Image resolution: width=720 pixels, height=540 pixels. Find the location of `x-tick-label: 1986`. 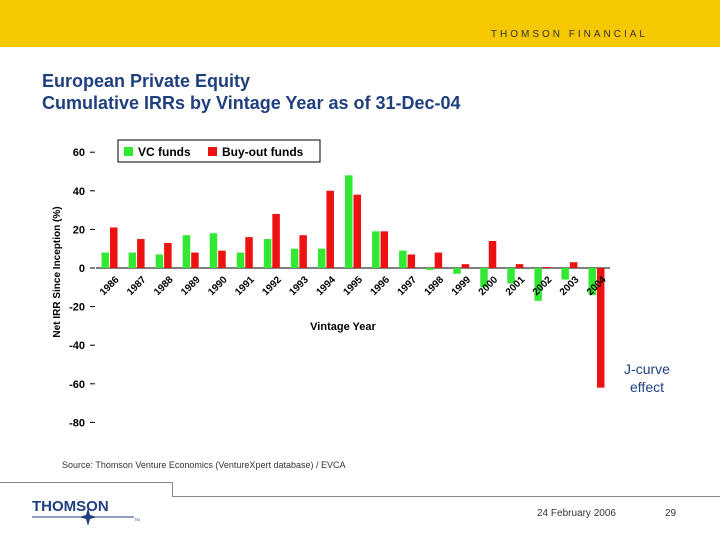

x-tick-label: 1986 is located at coordinates (110, 286).